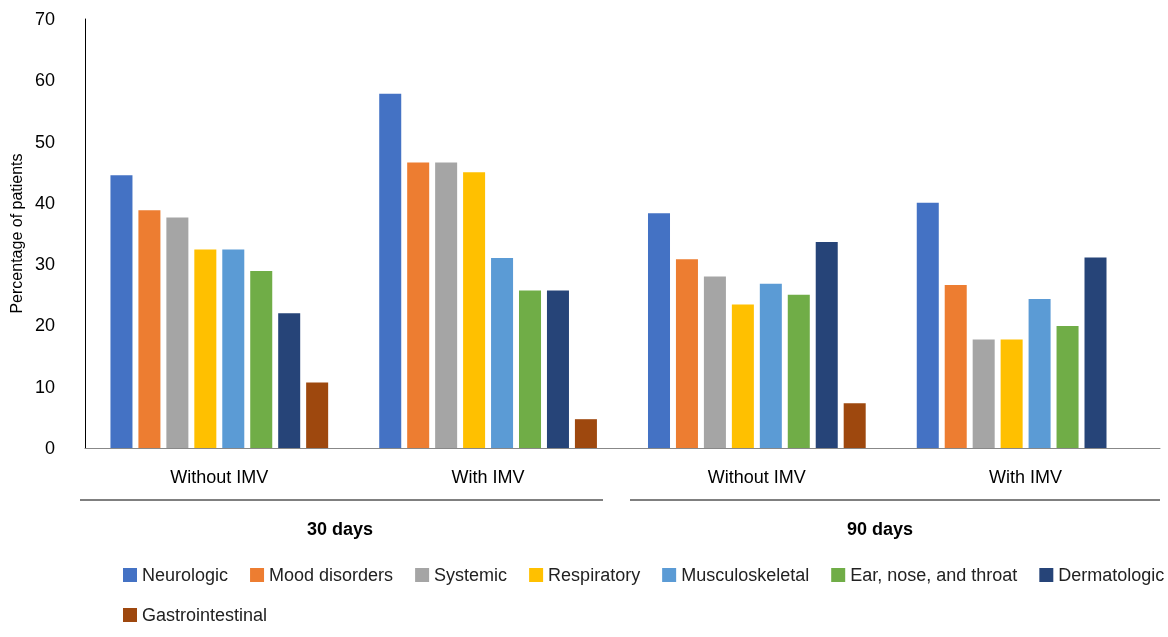  Describe the element at coordinates (16, 233) in the screenshot. I see `y-axis-title: Percentage of patients` at that location.